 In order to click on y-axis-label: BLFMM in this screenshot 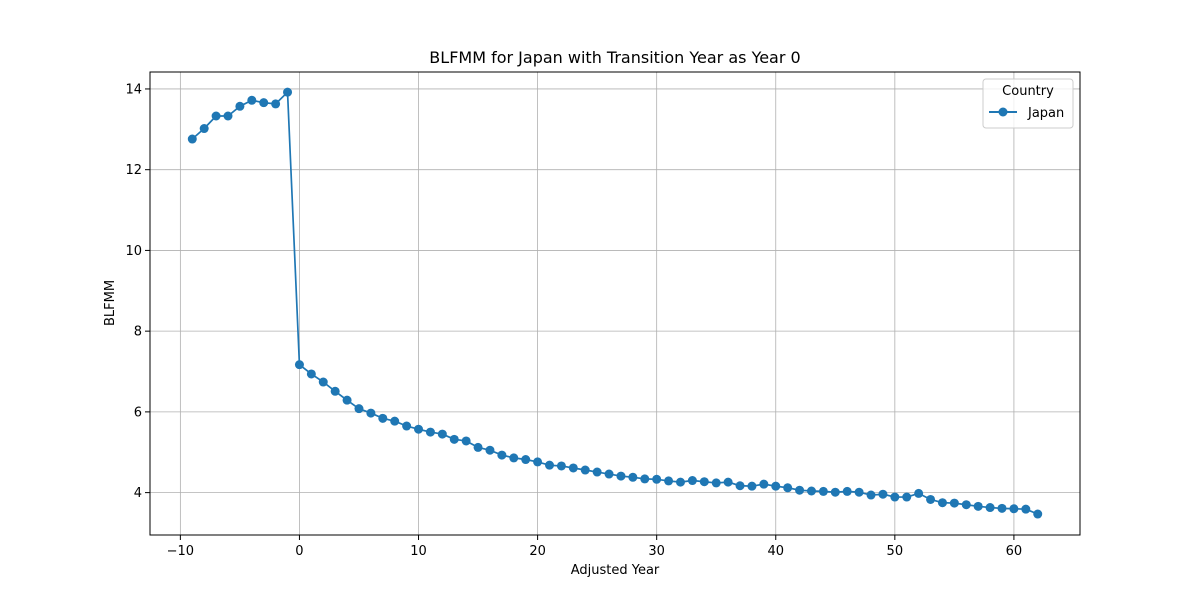, I will do `click(110, 303)`.